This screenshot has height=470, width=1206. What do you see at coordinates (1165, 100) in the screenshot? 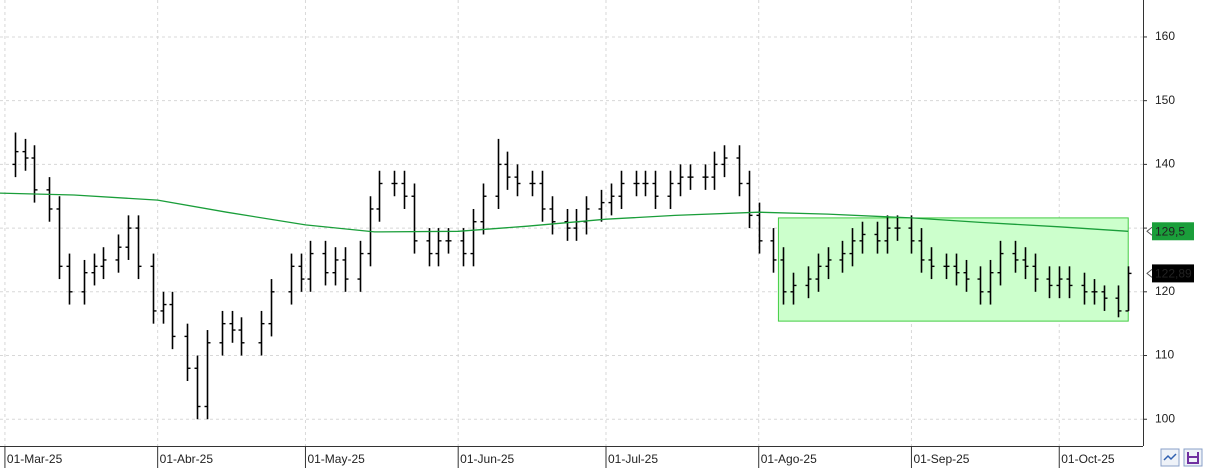
I see `y-tick-label: 150` at bounding box center [1165, 100].